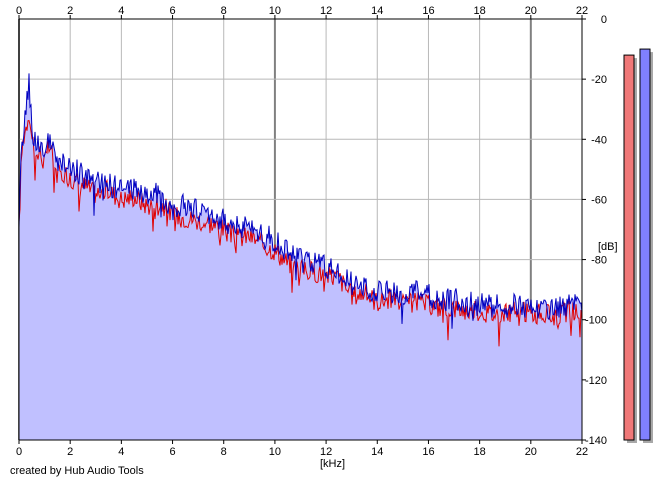 Image resolution: width=664 pixels, height=481 pixels. Describe the element at coordinates (582, 11) in the screenshot. I see `x-tick-label-top: 22` at that location.